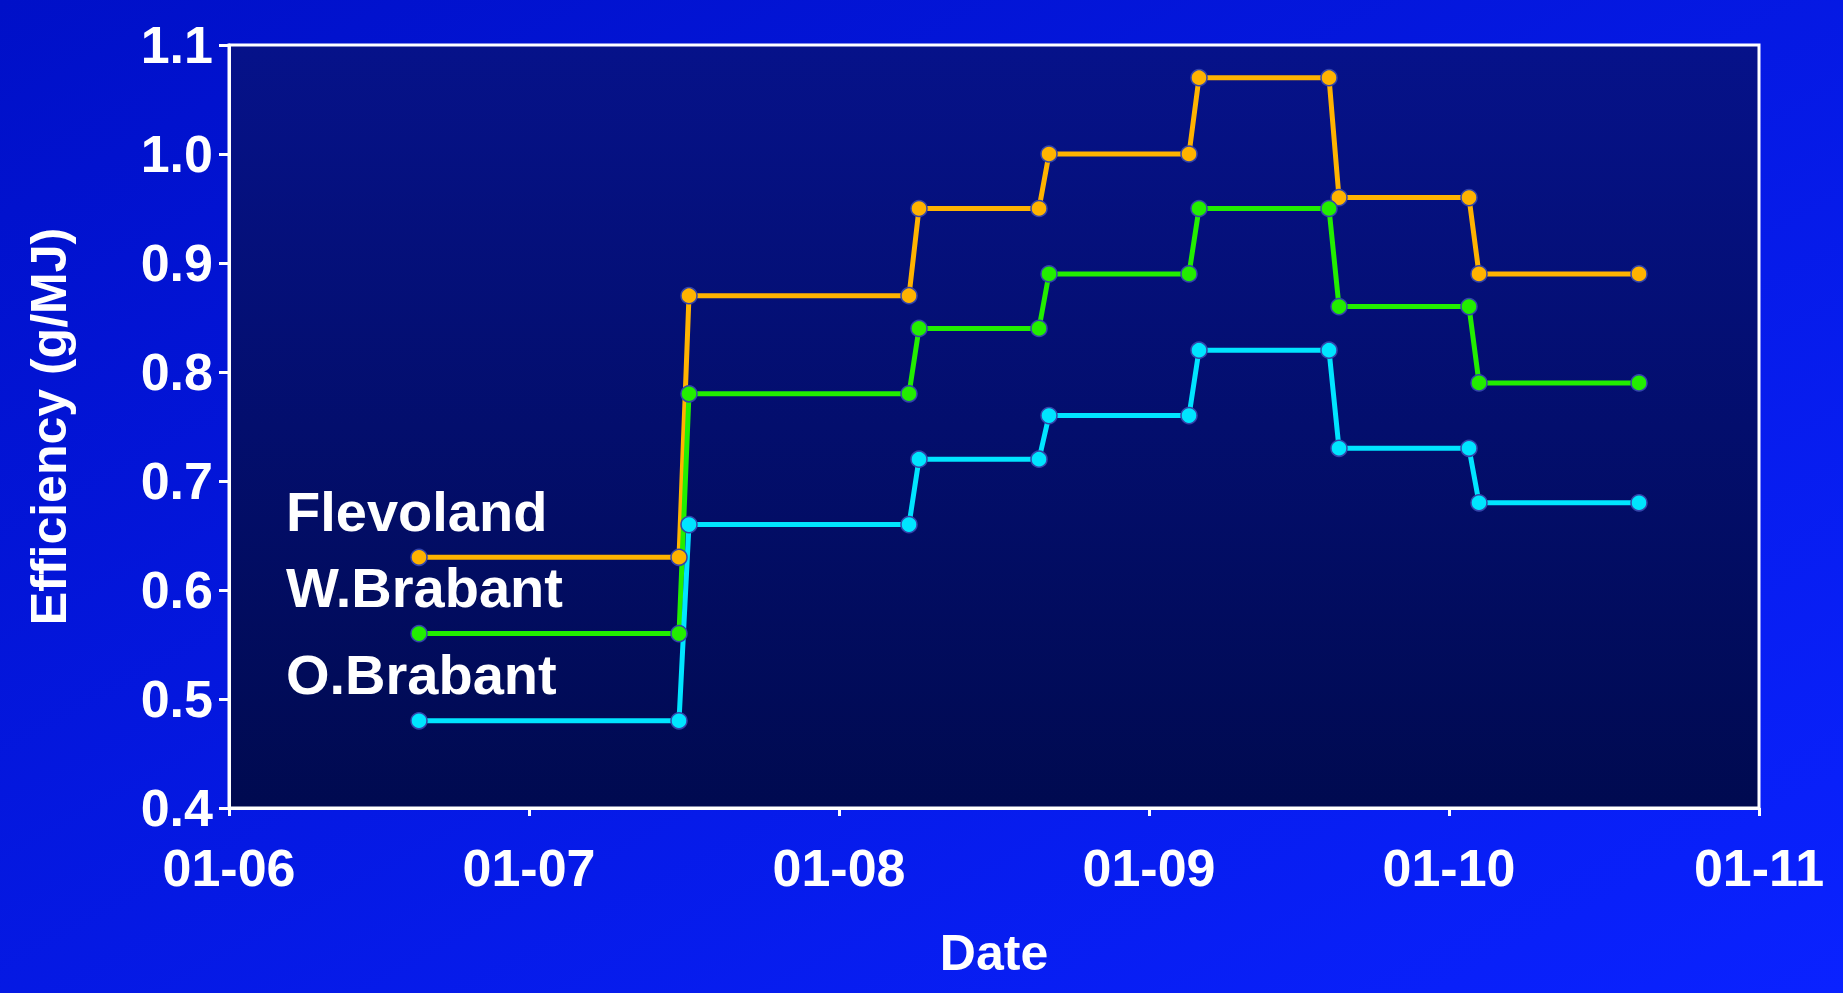 Image resolution: width=1843 pixels, height=993 pixels. Describe the element at coordinates (176, 699) in the screenshot. I see `y-tick-label: 0.5` at that location.